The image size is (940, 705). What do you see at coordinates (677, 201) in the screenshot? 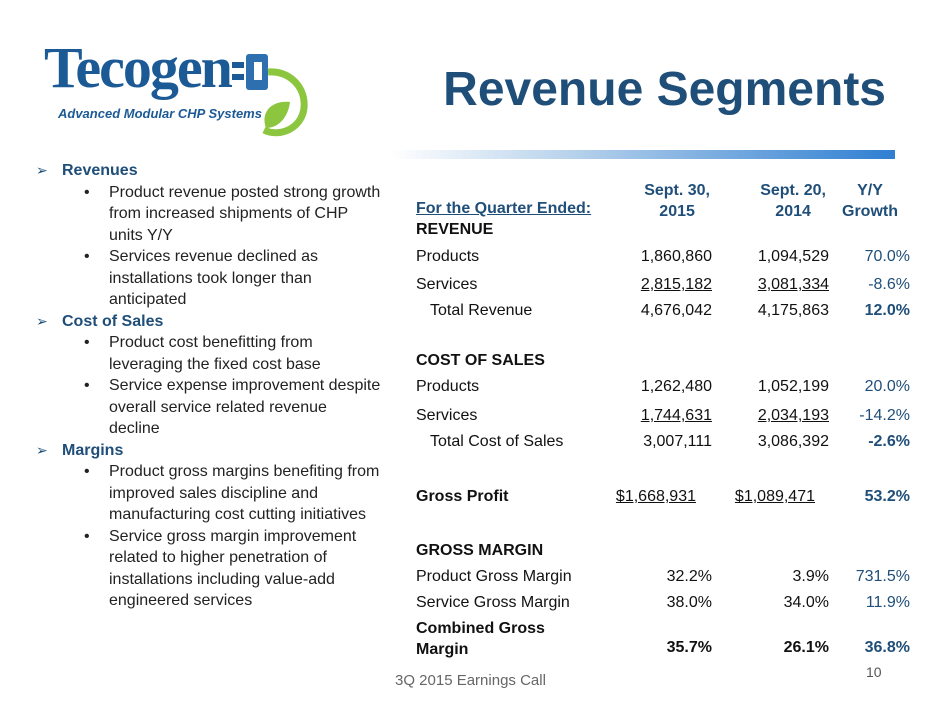
I see `column-header-2015: Sept. 30, 2015` at bounding box center [677, 201].